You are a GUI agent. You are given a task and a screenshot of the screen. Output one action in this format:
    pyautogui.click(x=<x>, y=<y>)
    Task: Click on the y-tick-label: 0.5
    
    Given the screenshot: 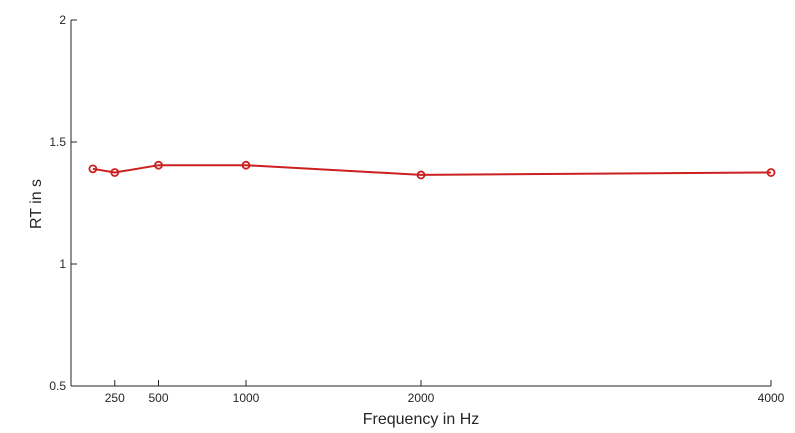 What is the action you would take?
    pyautogui.click(x=57, y=386)
    